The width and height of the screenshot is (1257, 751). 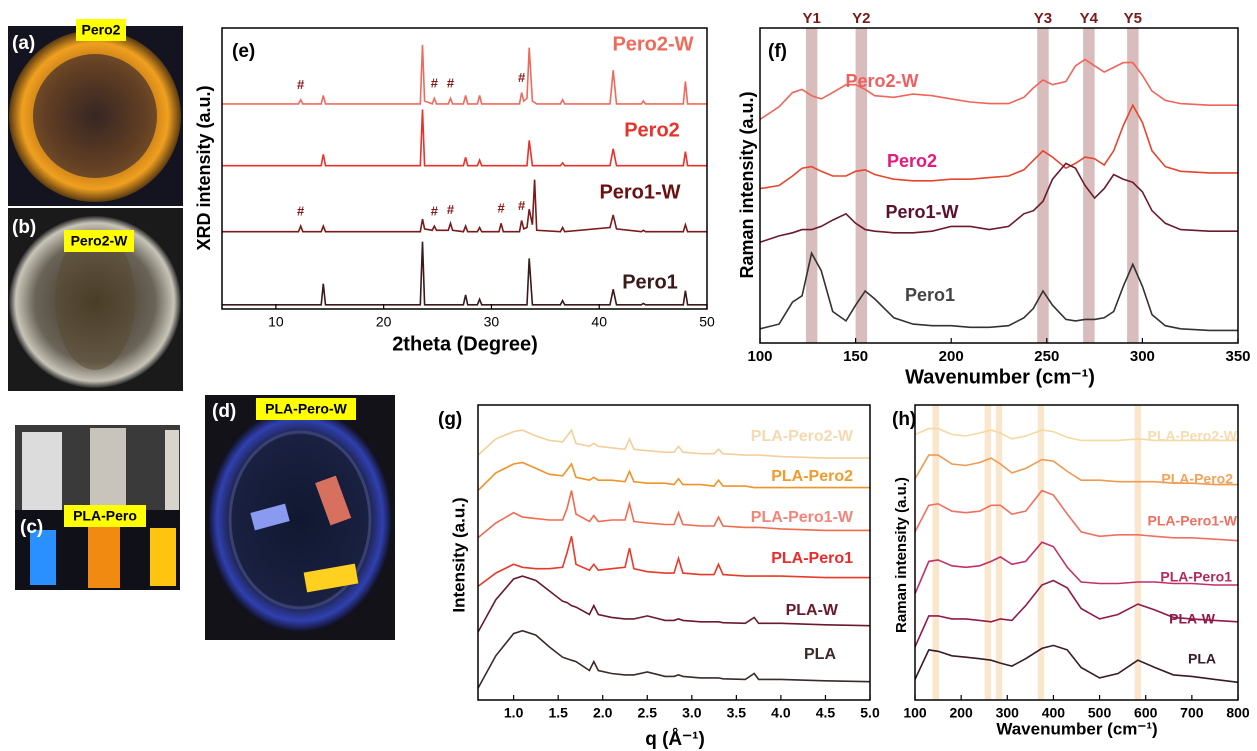 I want to click on x-tick-label: 4.5, so click(x=826, y=713).